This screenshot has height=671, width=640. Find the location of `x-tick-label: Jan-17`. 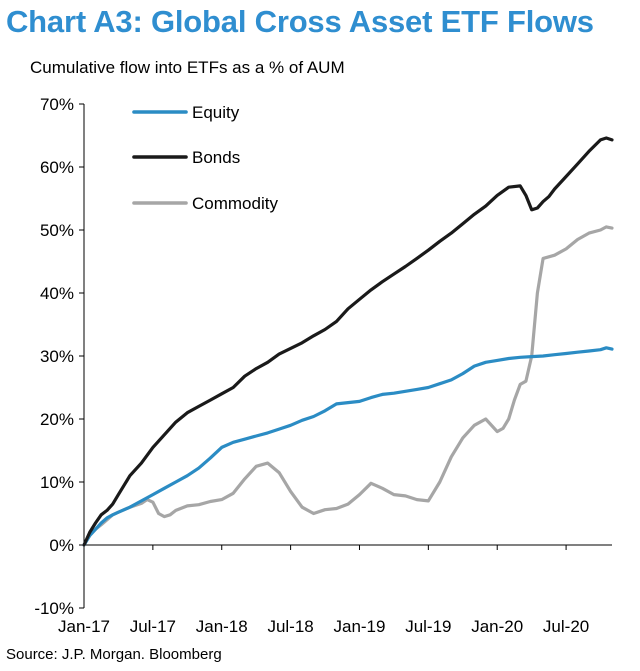

x-tick-label: Jan-17 is located at coordinates (84, 626).